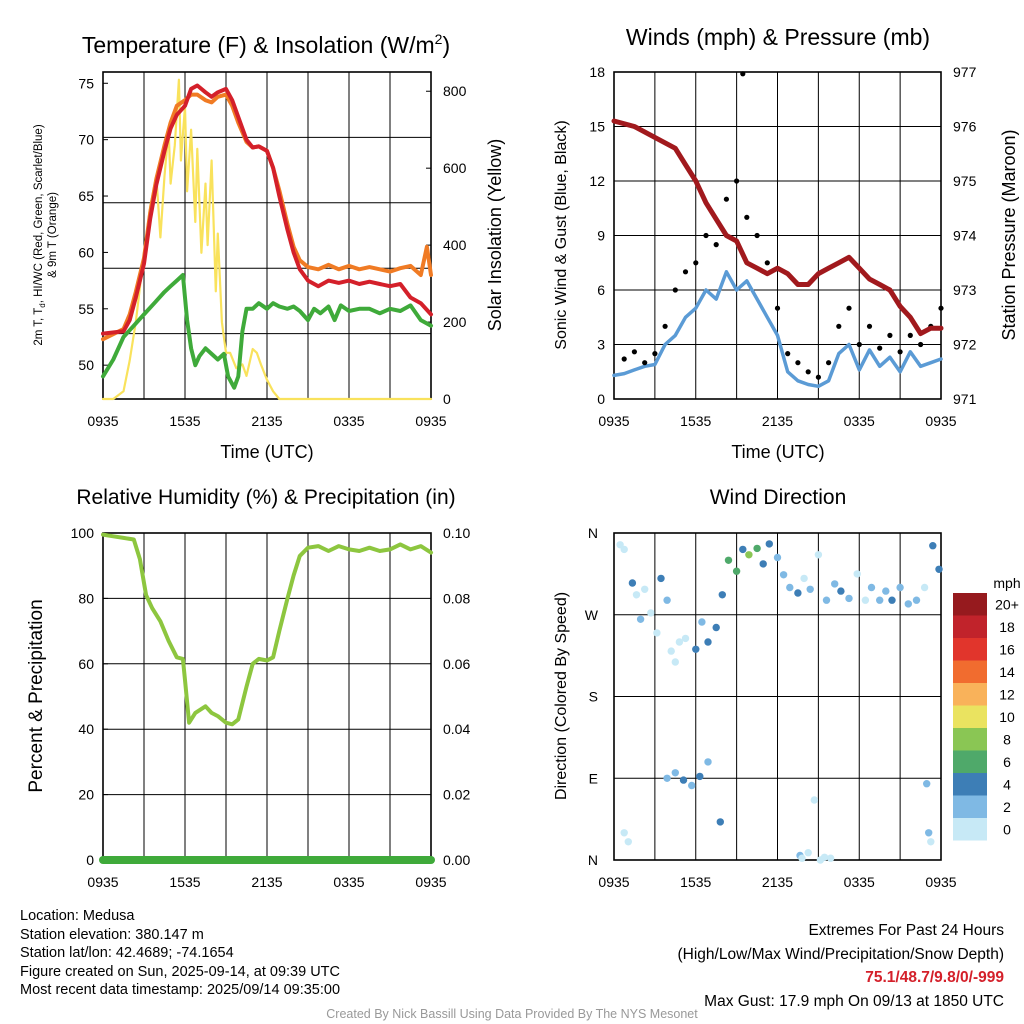 This screenshot has height=1024, width=1024. Describe the element at coordinates (455, 322) in the screenshot. I see `solar-y-tick-label: 200` at that location.